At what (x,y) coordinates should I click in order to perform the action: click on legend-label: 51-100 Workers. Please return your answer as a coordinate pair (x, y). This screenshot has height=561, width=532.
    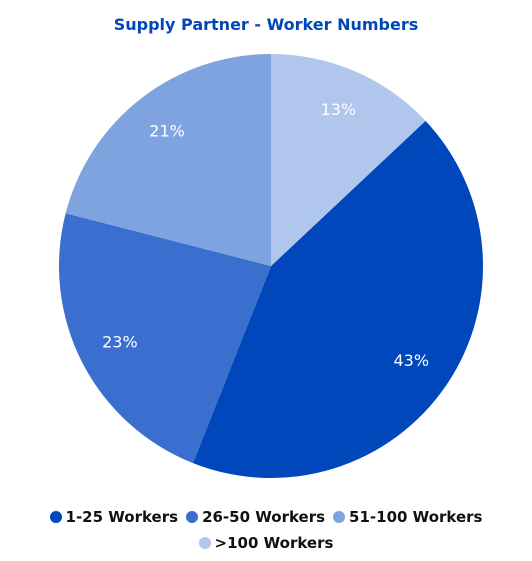
    Looking at the image, I should click on (416, 517).